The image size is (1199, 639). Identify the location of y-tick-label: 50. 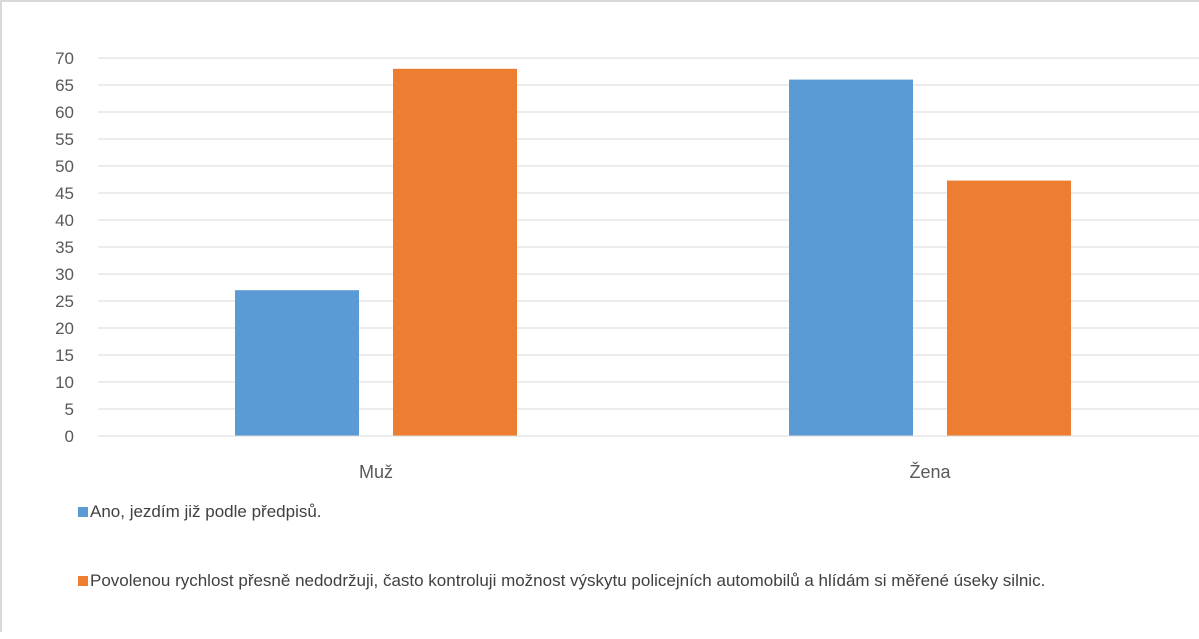
(64, 166).